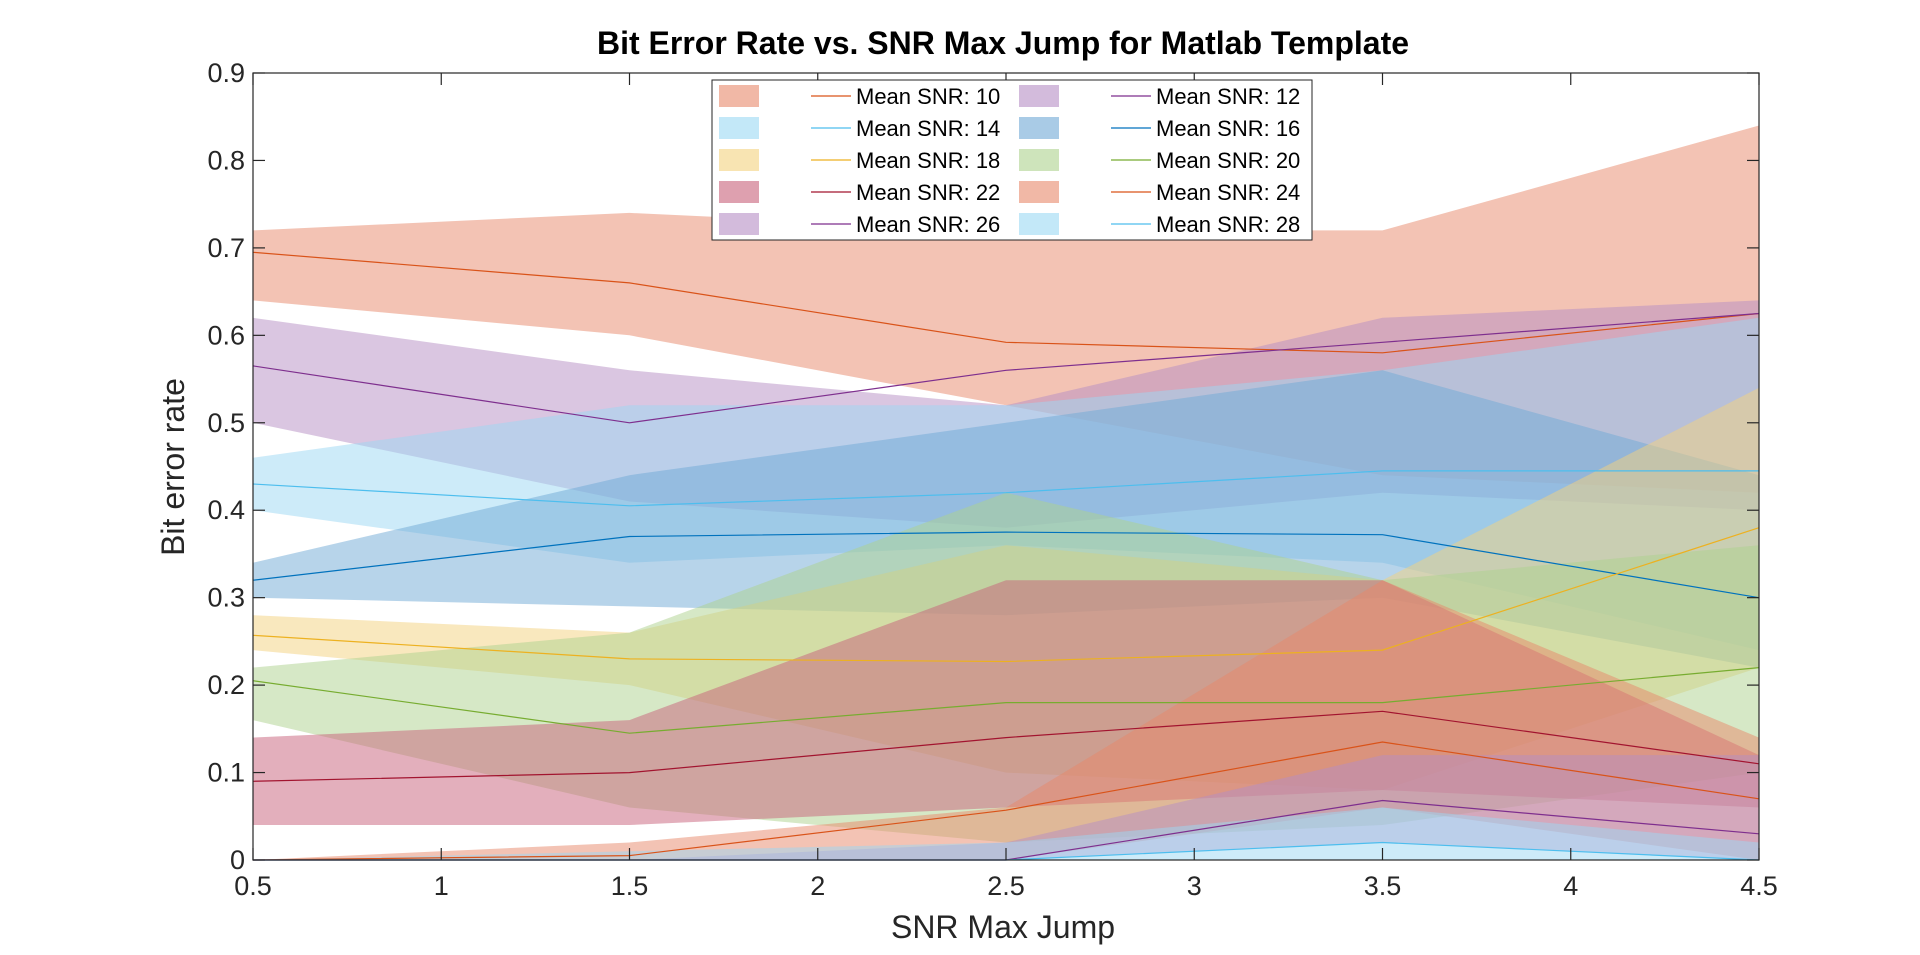  What do you see at coordinates (226, 598) in the screenshot?
I see `y-tick-label: 0.3` at bounding box center [226, 598].